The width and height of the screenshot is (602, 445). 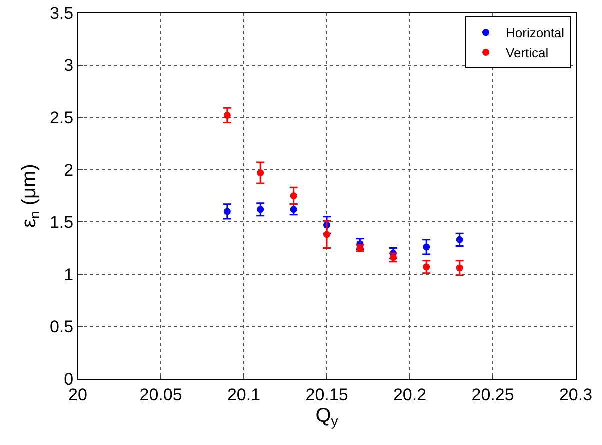 What do you see at coordinates (69, 274) in the screenshot?
I see `y-tick-label: 1` at bounding box center [69, 274].